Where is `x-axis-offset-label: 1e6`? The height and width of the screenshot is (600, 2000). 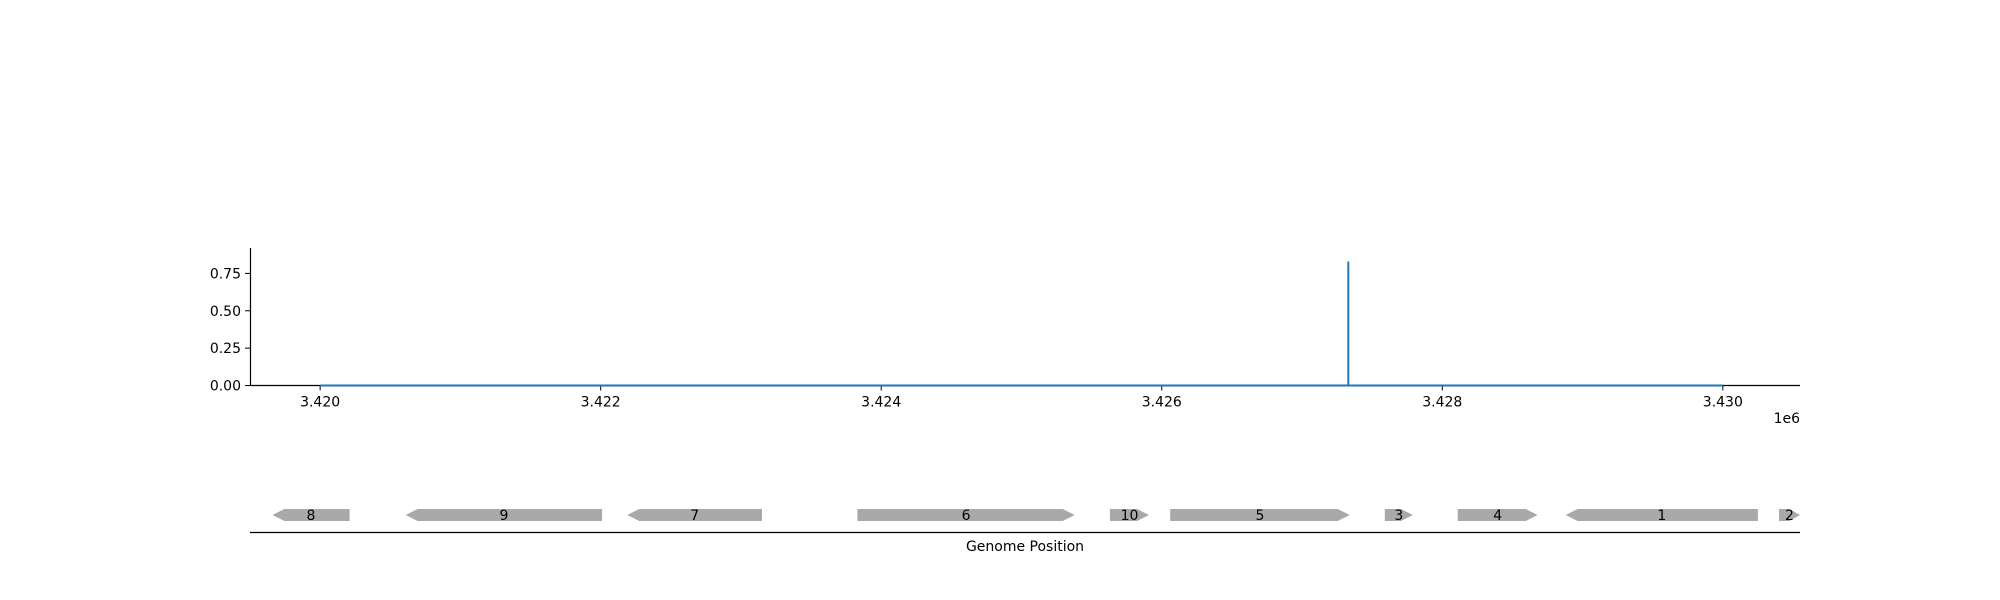 x-axis-offset-label: 1e6 is located at coordinates (1787, 419).